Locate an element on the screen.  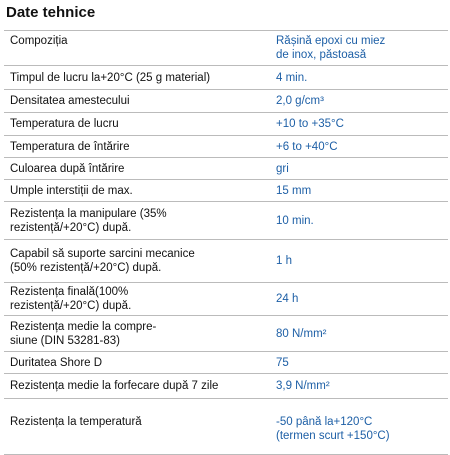
property-label: Culoarea după întărire is located at coordinates (67, 168).